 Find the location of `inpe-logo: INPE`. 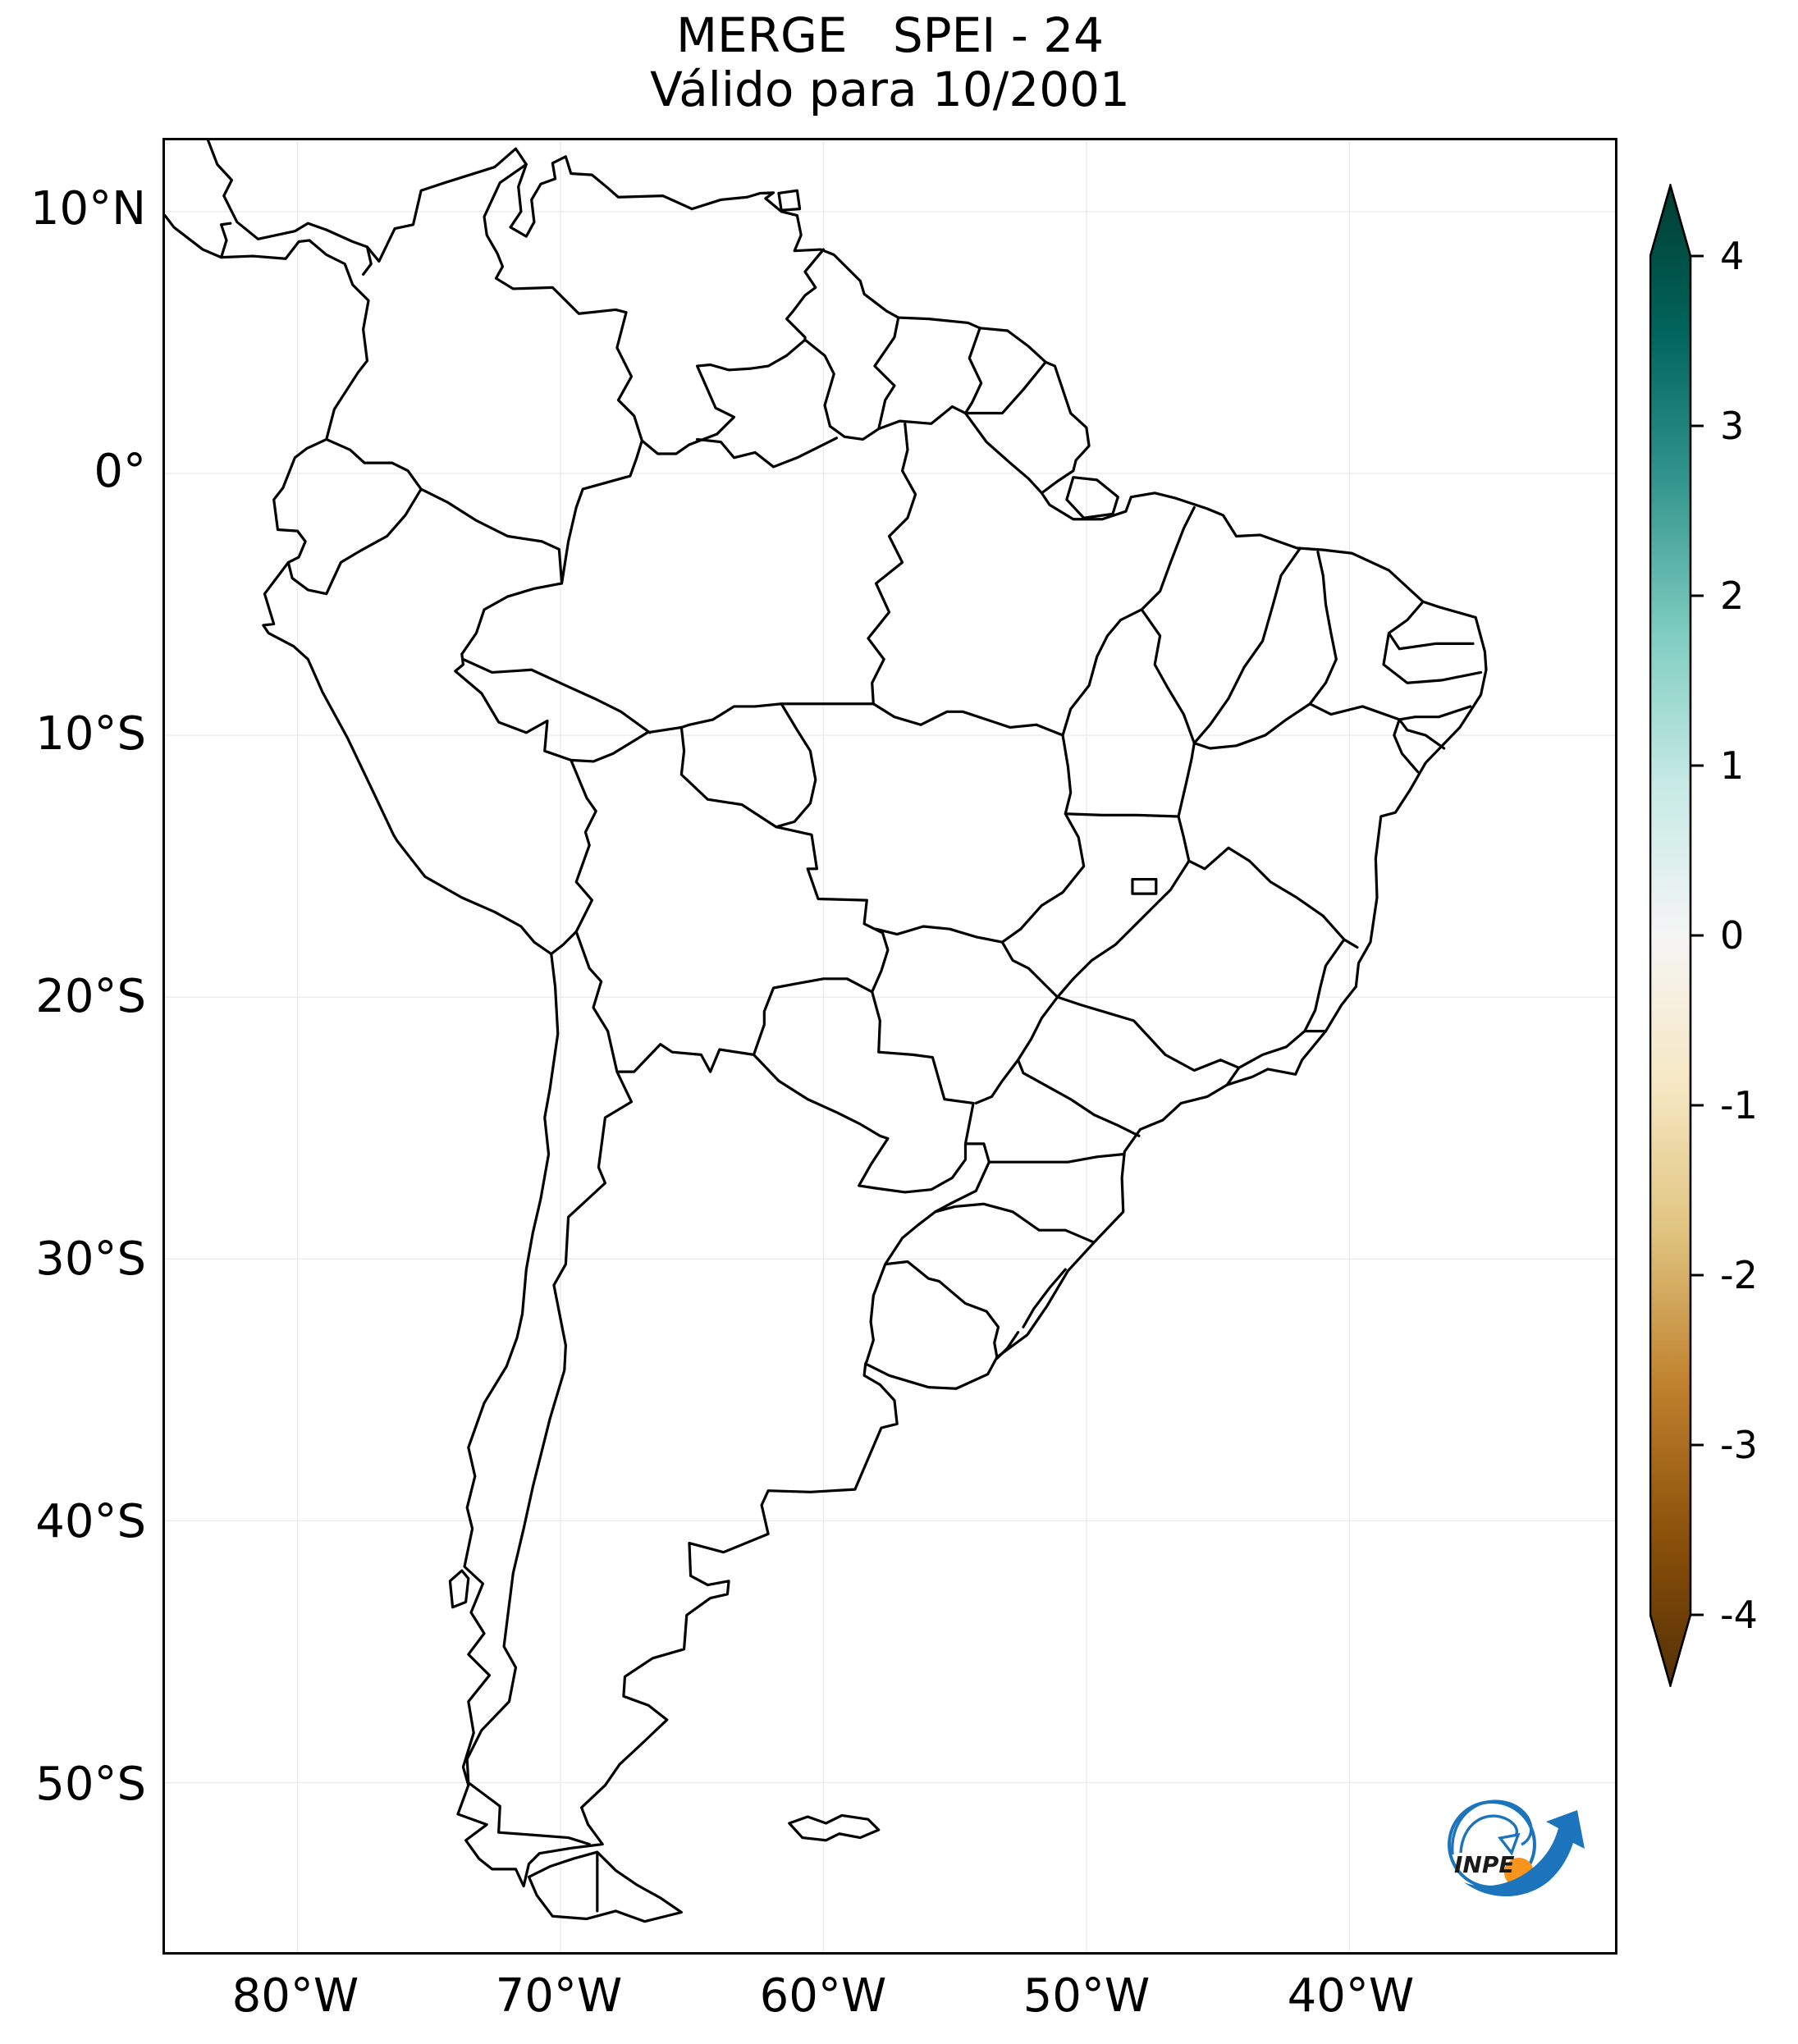

inpe-logo: INPE is located at coordinates (1515, 1845).